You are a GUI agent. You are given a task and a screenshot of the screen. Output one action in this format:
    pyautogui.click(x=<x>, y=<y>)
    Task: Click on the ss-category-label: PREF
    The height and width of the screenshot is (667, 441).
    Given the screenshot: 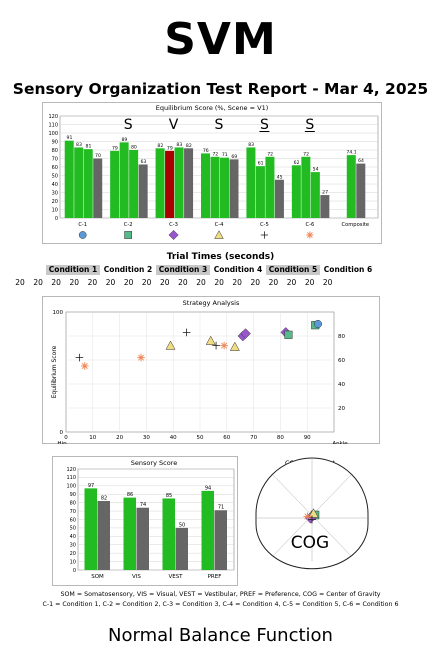 What is the action you would take?
    pyautogui.click(x=215, y=577)
    